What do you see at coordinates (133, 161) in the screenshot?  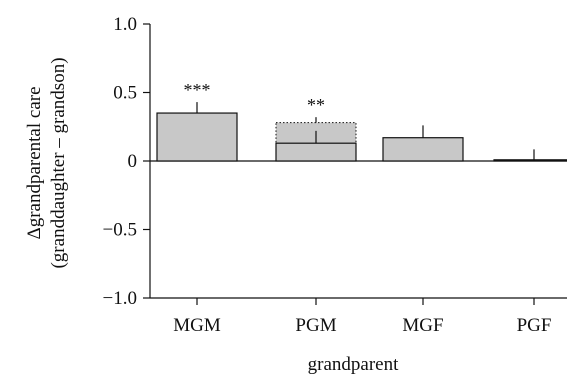 I see `y-tick-label: 0` at bounding box center [133, 161].